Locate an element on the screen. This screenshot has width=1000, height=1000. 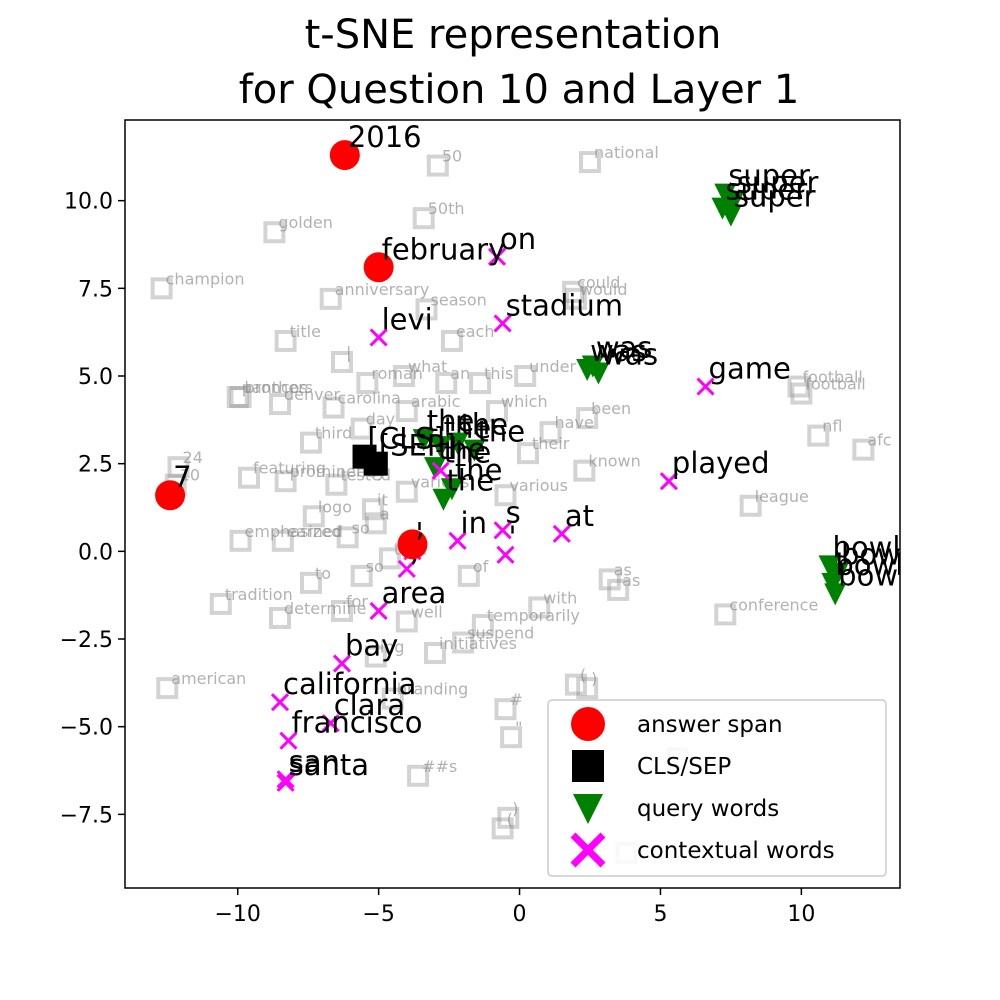
point-label: francisco is located at coordinates (356, 723).